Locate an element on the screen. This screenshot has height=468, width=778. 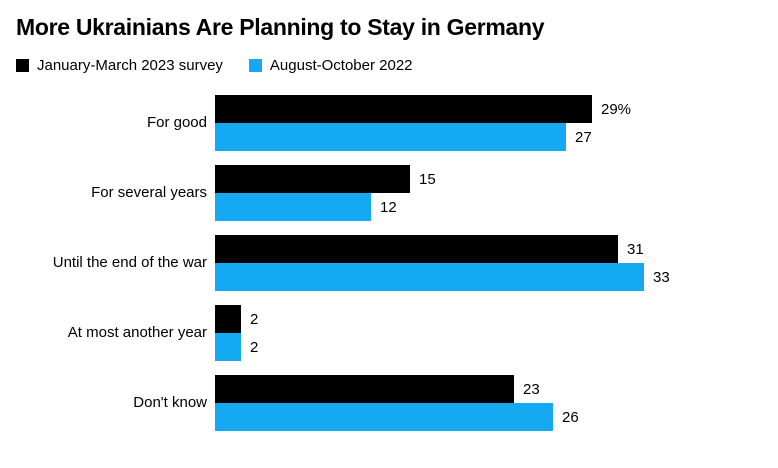
bar-line: 12 is located at coordinates (496, 207).